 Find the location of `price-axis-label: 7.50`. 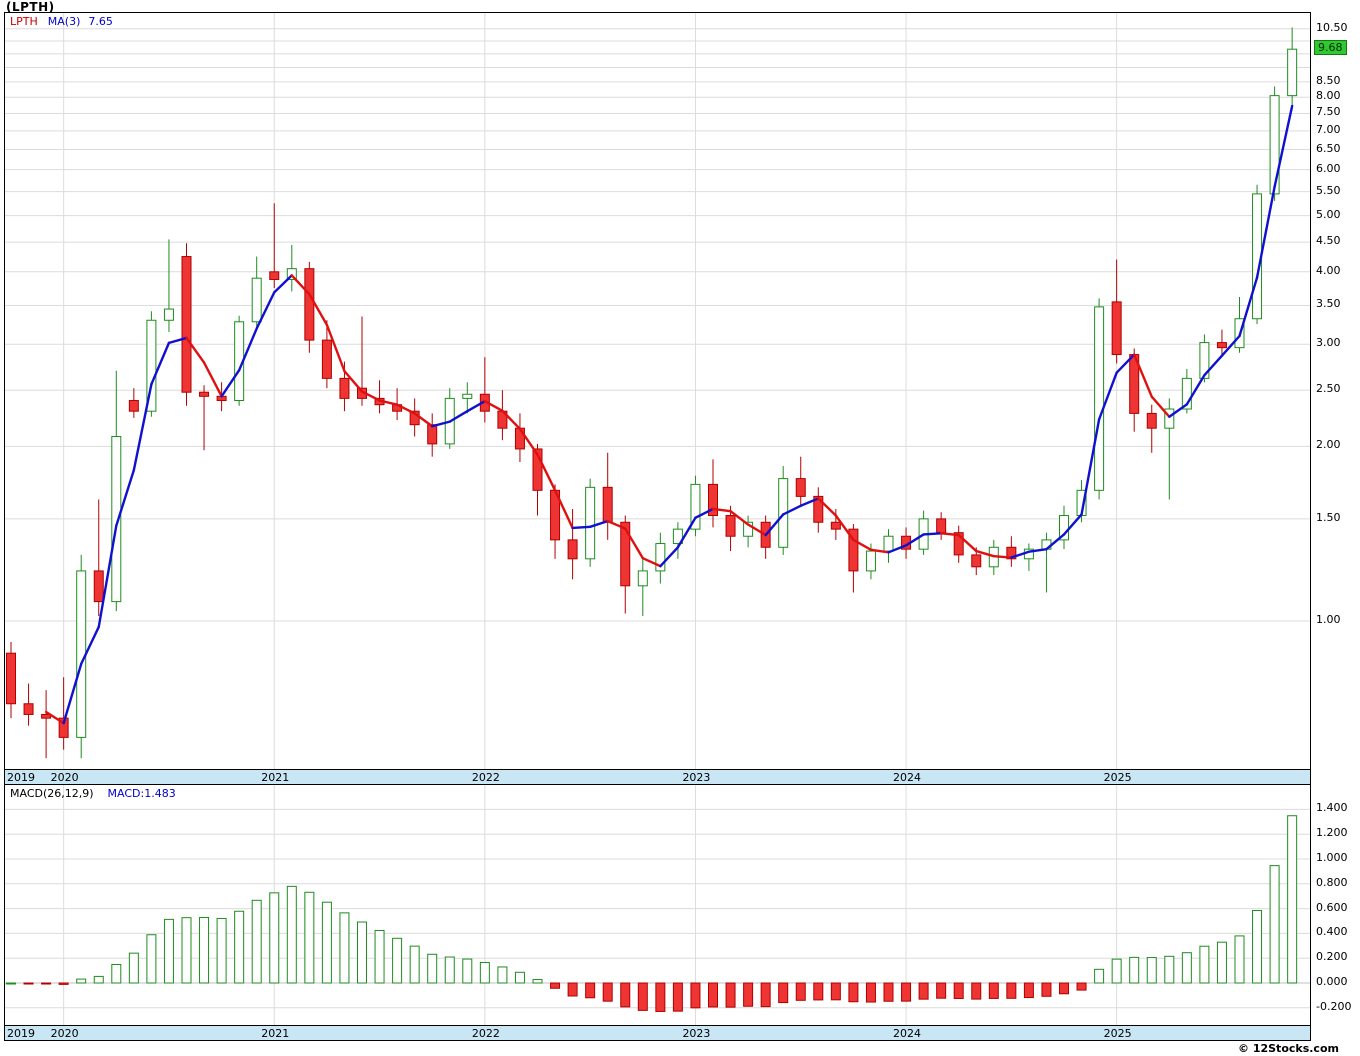

price-axis-label: 7.50 is located at coordinates (1328, 112).